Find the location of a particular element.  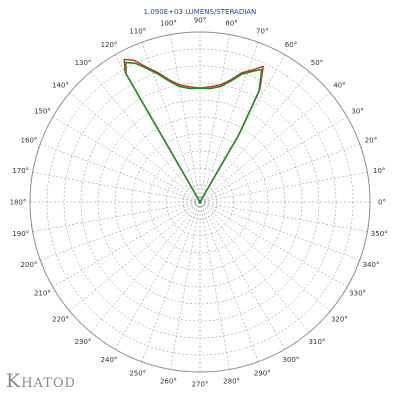

angle-tick-label: 270° is located at coordinates (200, 385).